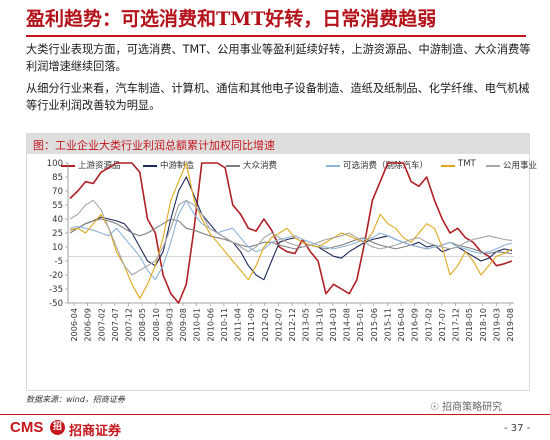 The height and width of the screenshot is (440, 550). Describe the element at coordinates (360, 324) in the screenshot. I see `x-tick-label: 2015-01` at that location.